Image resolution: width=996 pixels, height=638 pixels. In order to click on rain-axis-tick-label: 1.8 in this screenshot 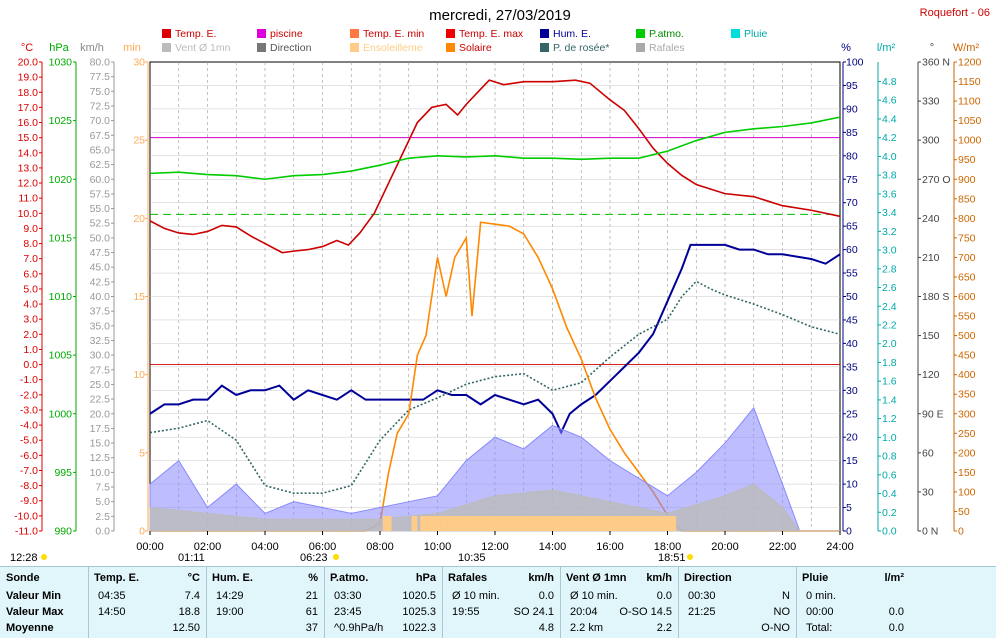, I will do `click(889, 363)`.